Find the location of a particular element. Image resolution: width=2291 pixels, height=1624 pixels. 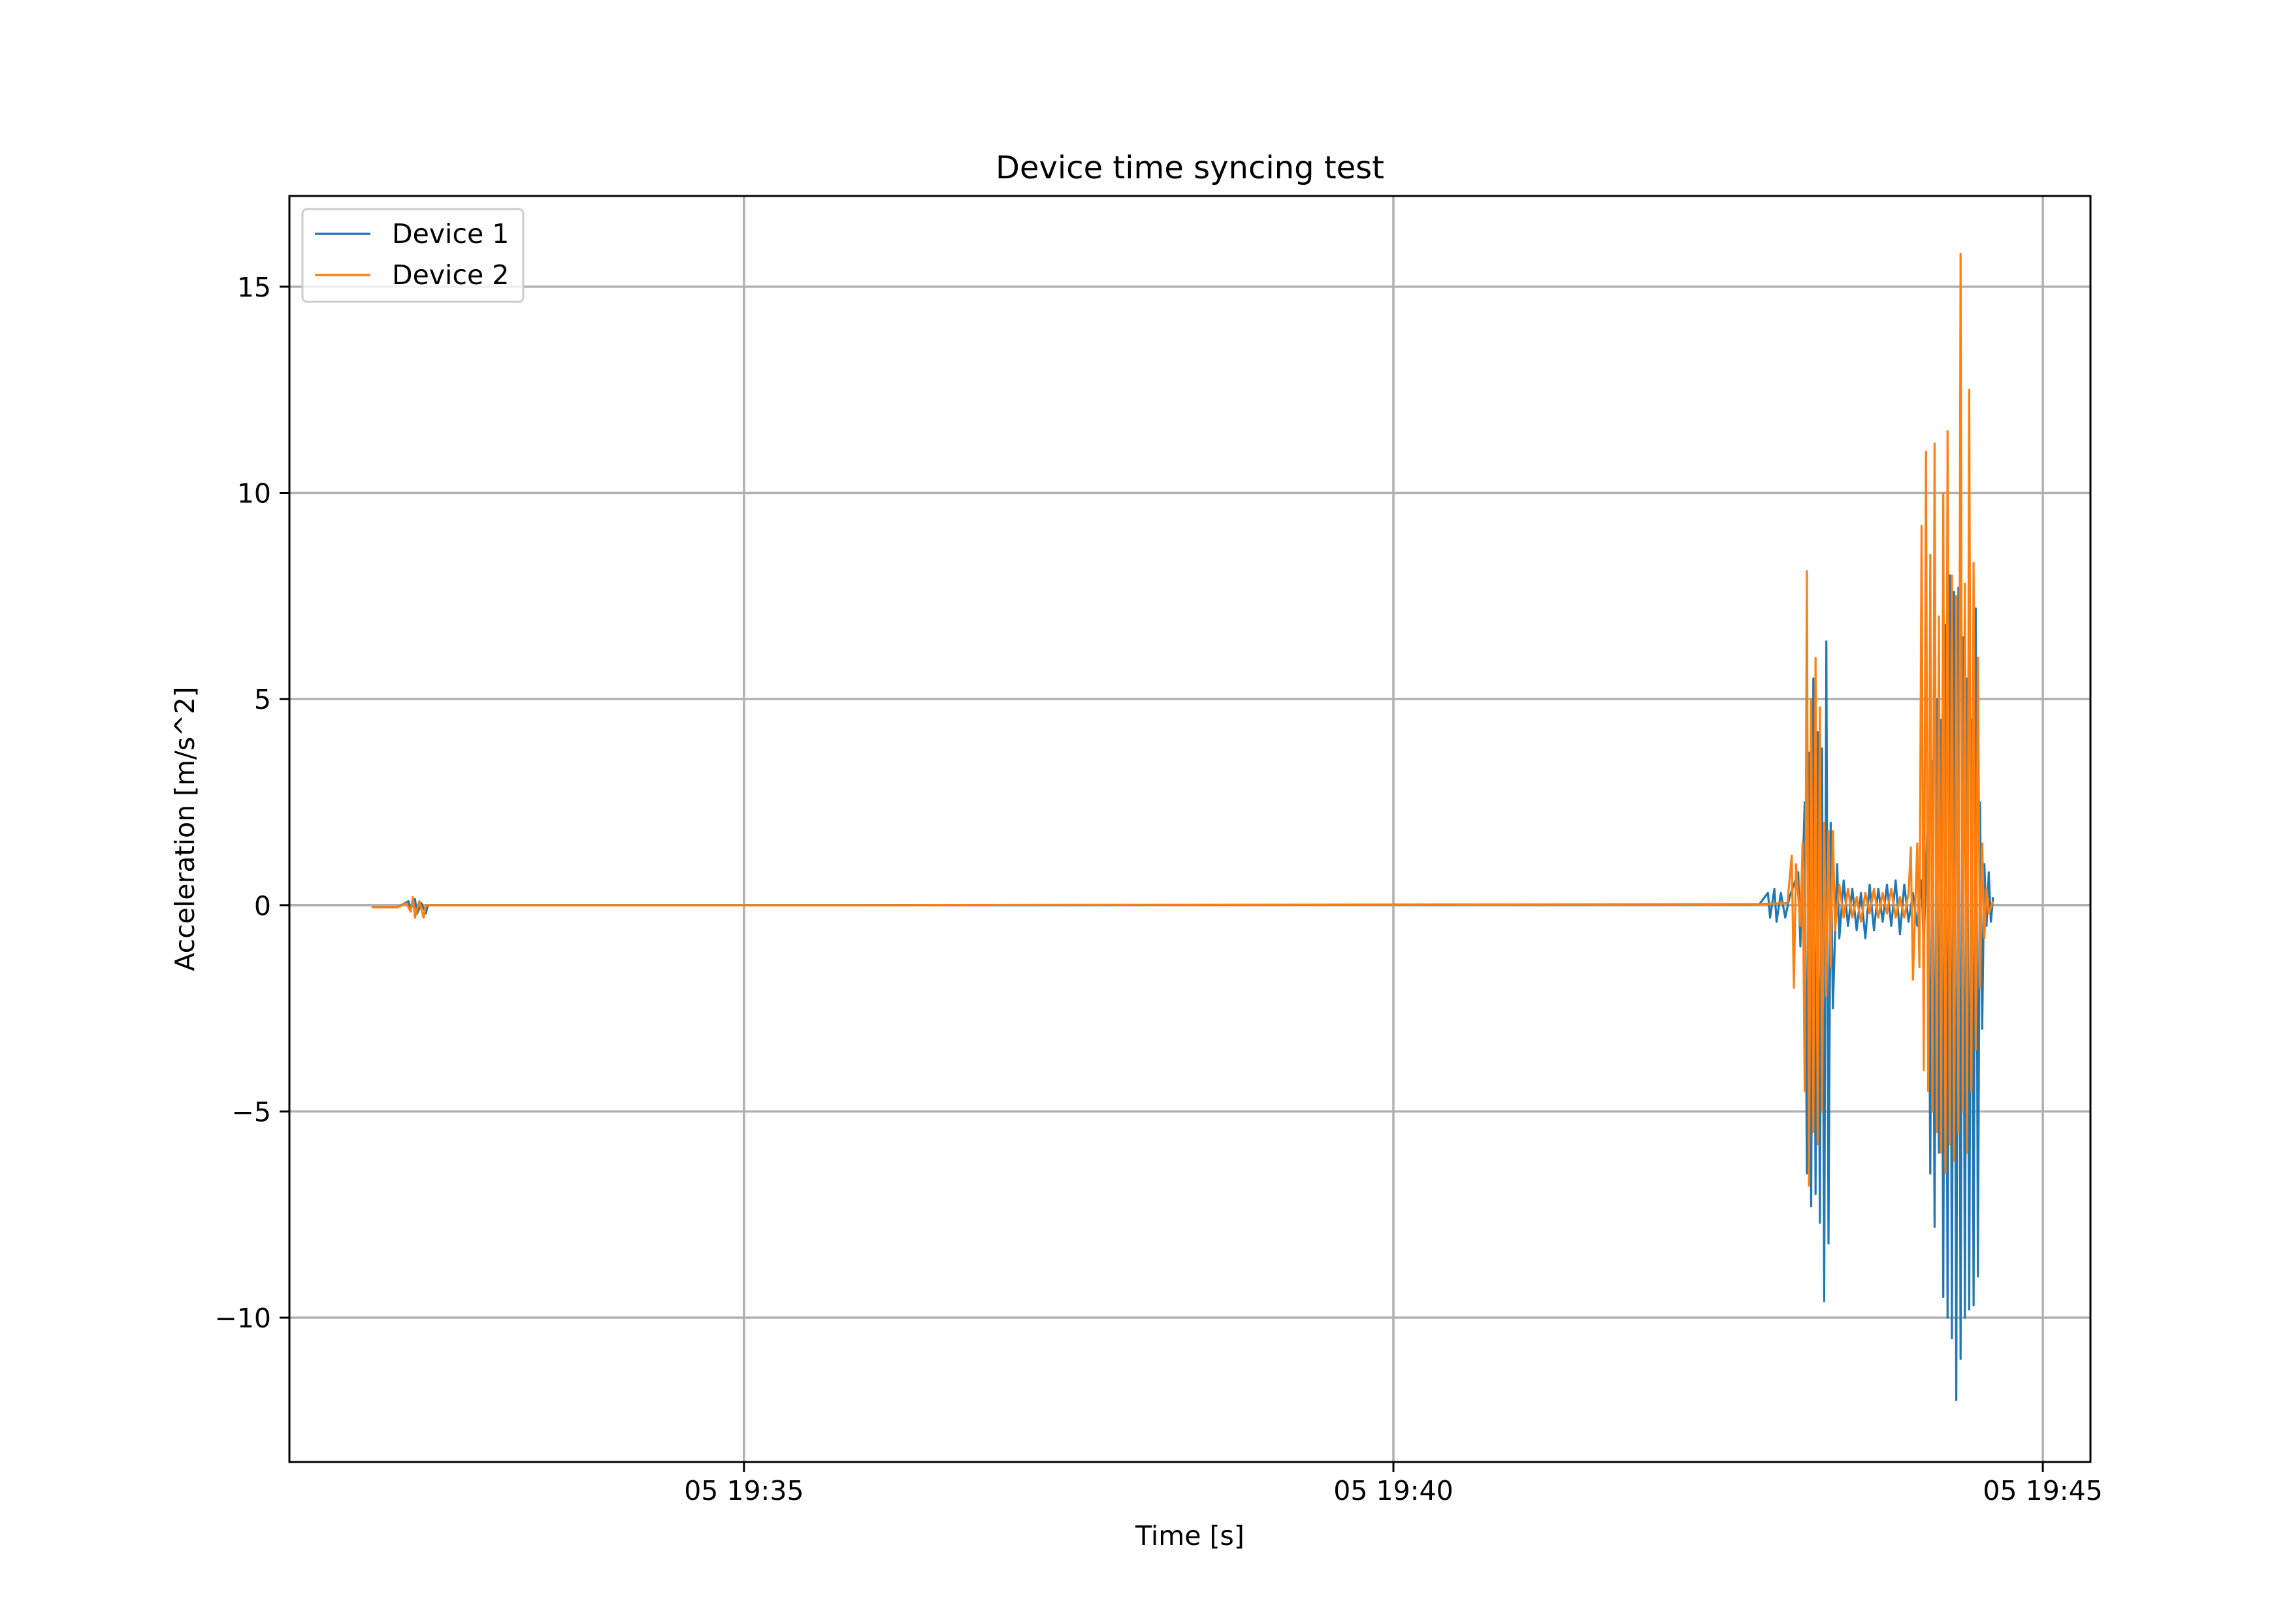

y-tick-label: 10 is located at coordinates (254, 494).